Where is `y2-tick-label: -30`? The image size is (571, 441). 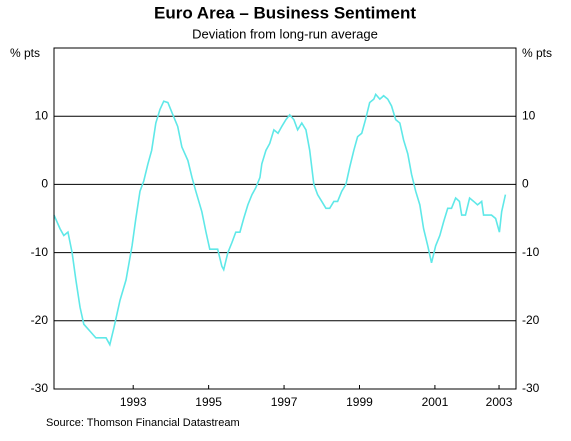
y2-tick-label: -30 is located at coordinates (531, 388).